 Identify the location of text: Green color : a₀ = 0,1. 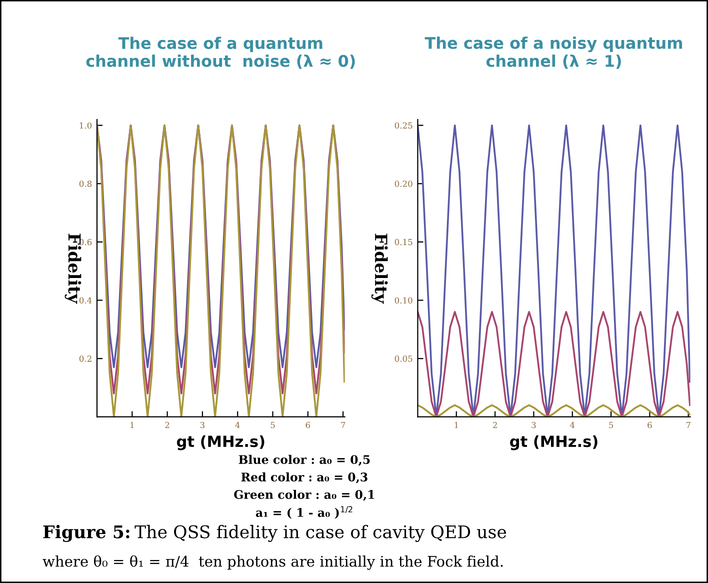
(304, 495).